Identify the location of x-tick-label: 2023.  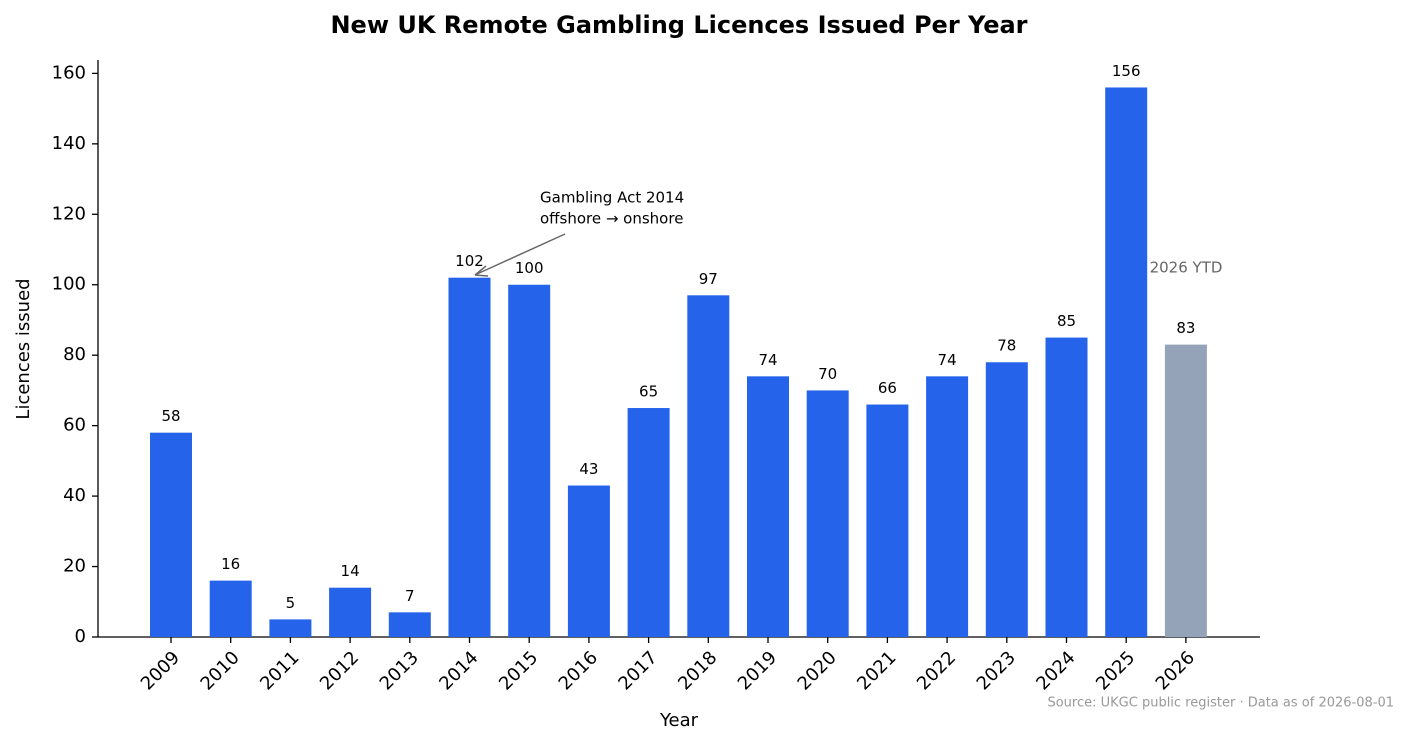
(996, 670).